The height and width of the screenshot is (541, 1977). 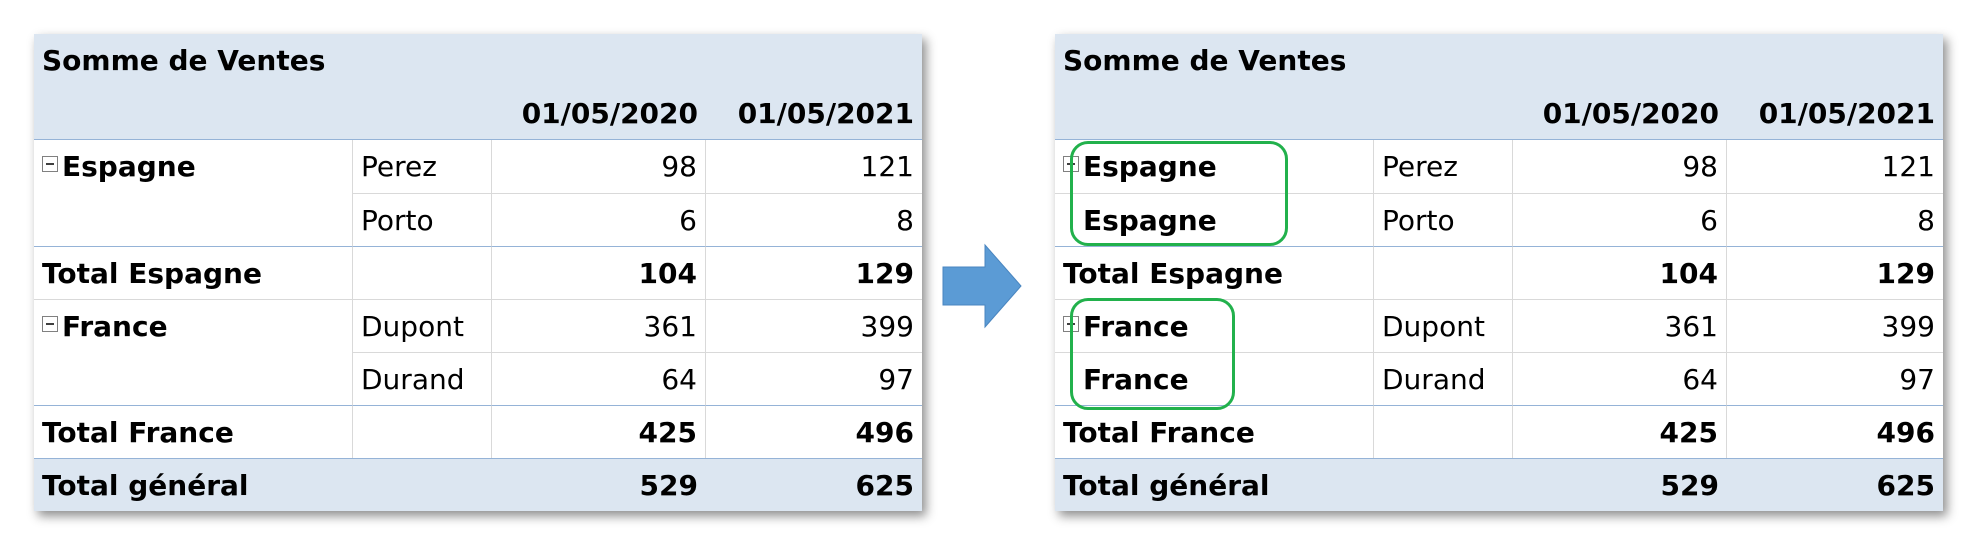 I want to click on highlight-france, so click(x=1152, y=354).